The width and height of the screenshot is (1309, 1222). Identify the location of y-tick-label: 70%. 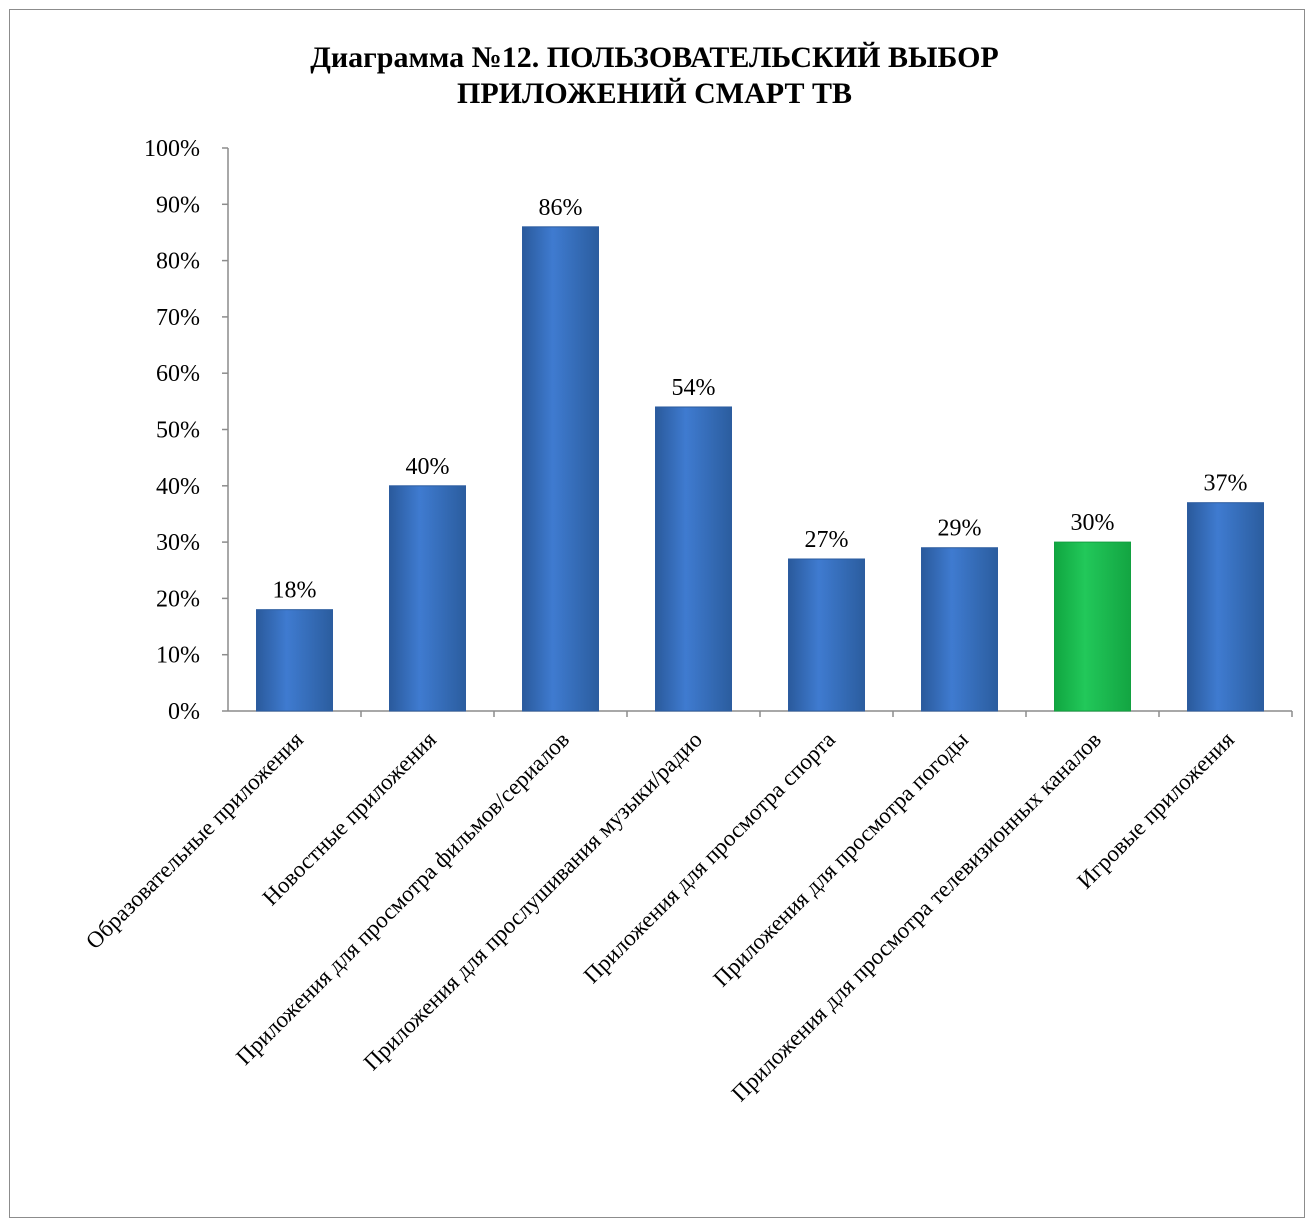
(178, 318).